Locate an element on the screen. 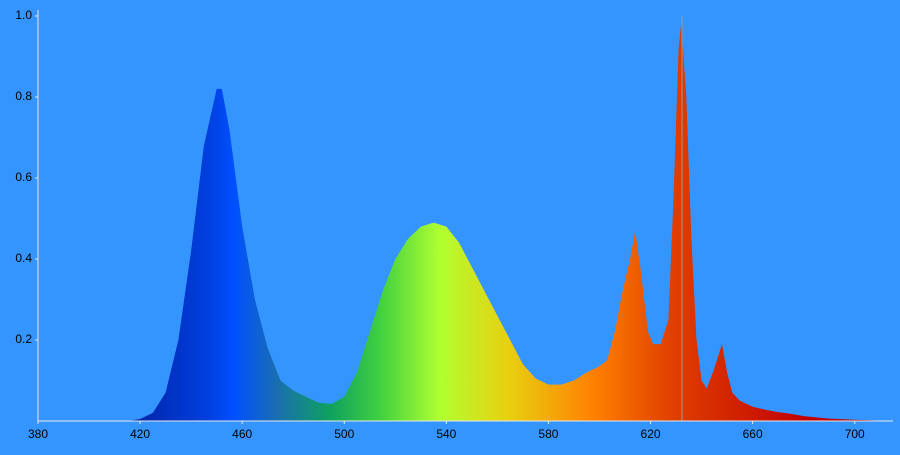  y-tick-label: 1.0 is located at coordinates (23, 15).